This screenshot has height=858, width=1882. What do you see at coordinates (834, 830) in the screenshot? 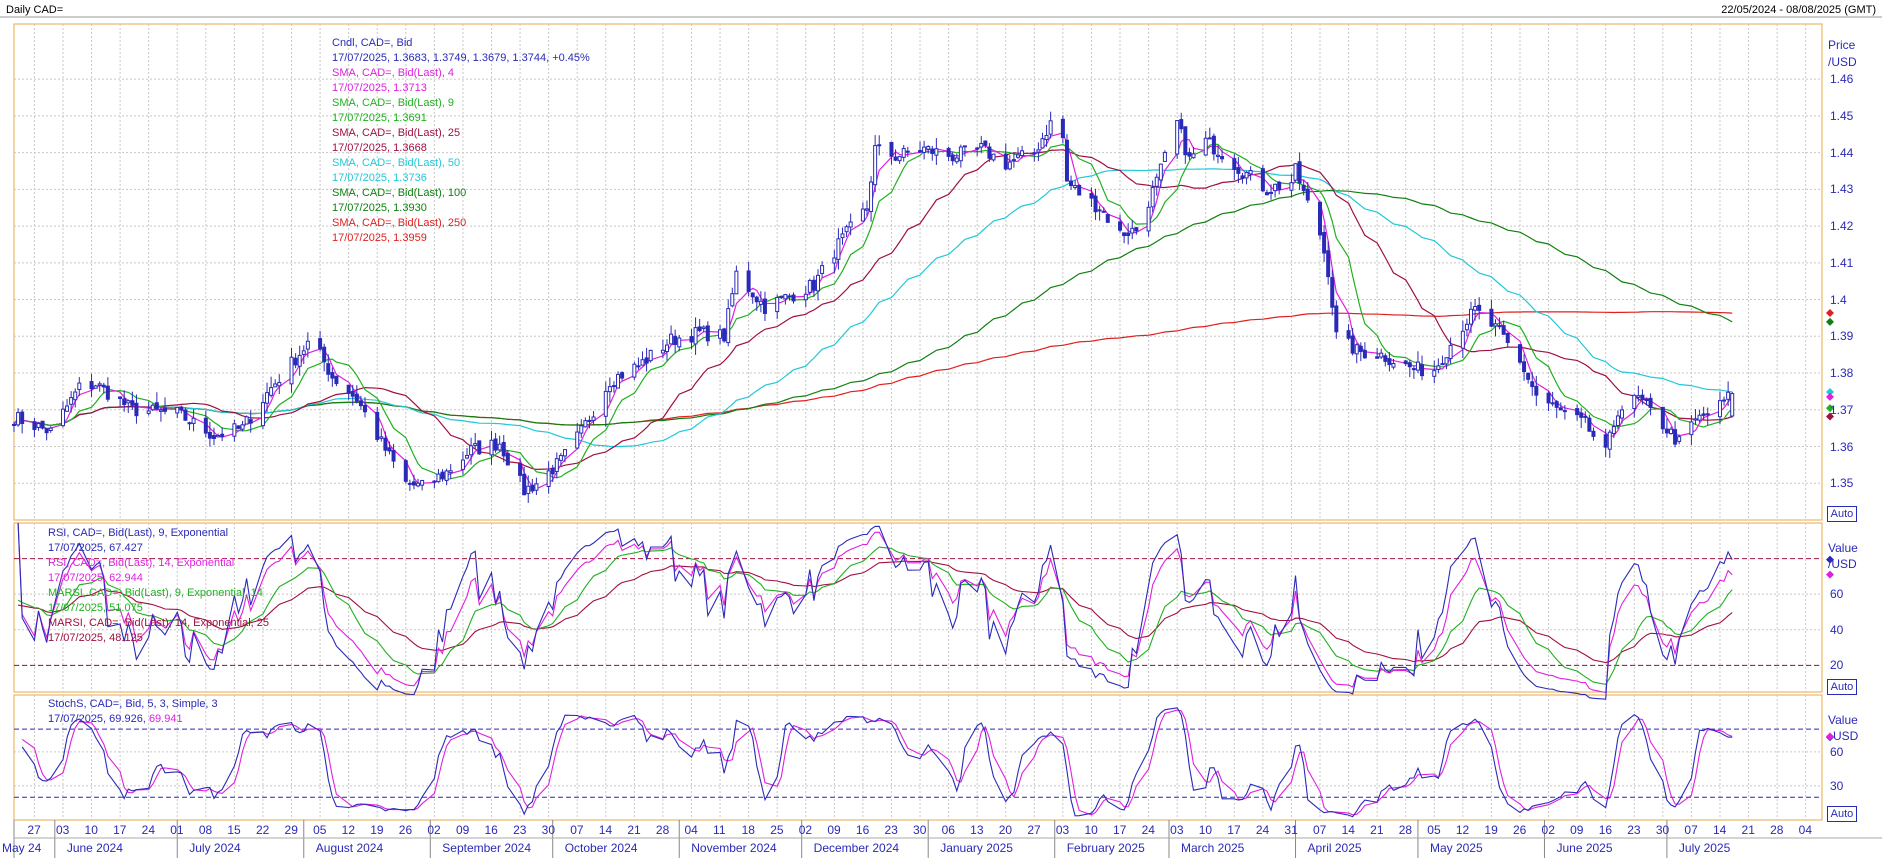
I see `x-day-label: 09` at bounding box center [834, 830].